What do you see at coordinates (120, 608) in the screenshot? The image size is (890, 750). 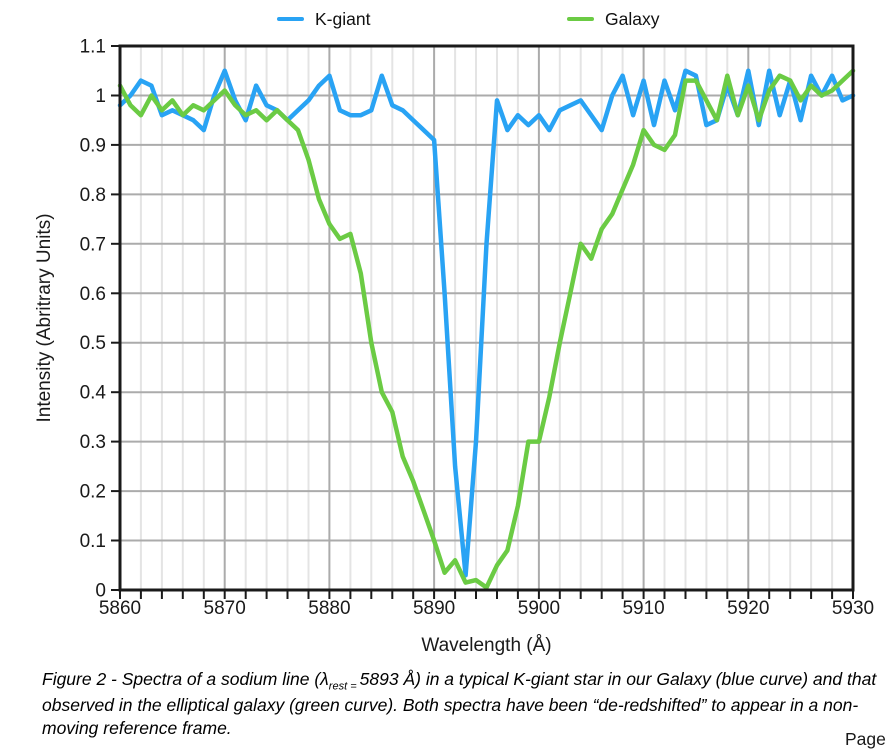 I see `x-tick-label: 5860` at bounding box center [120, 608].